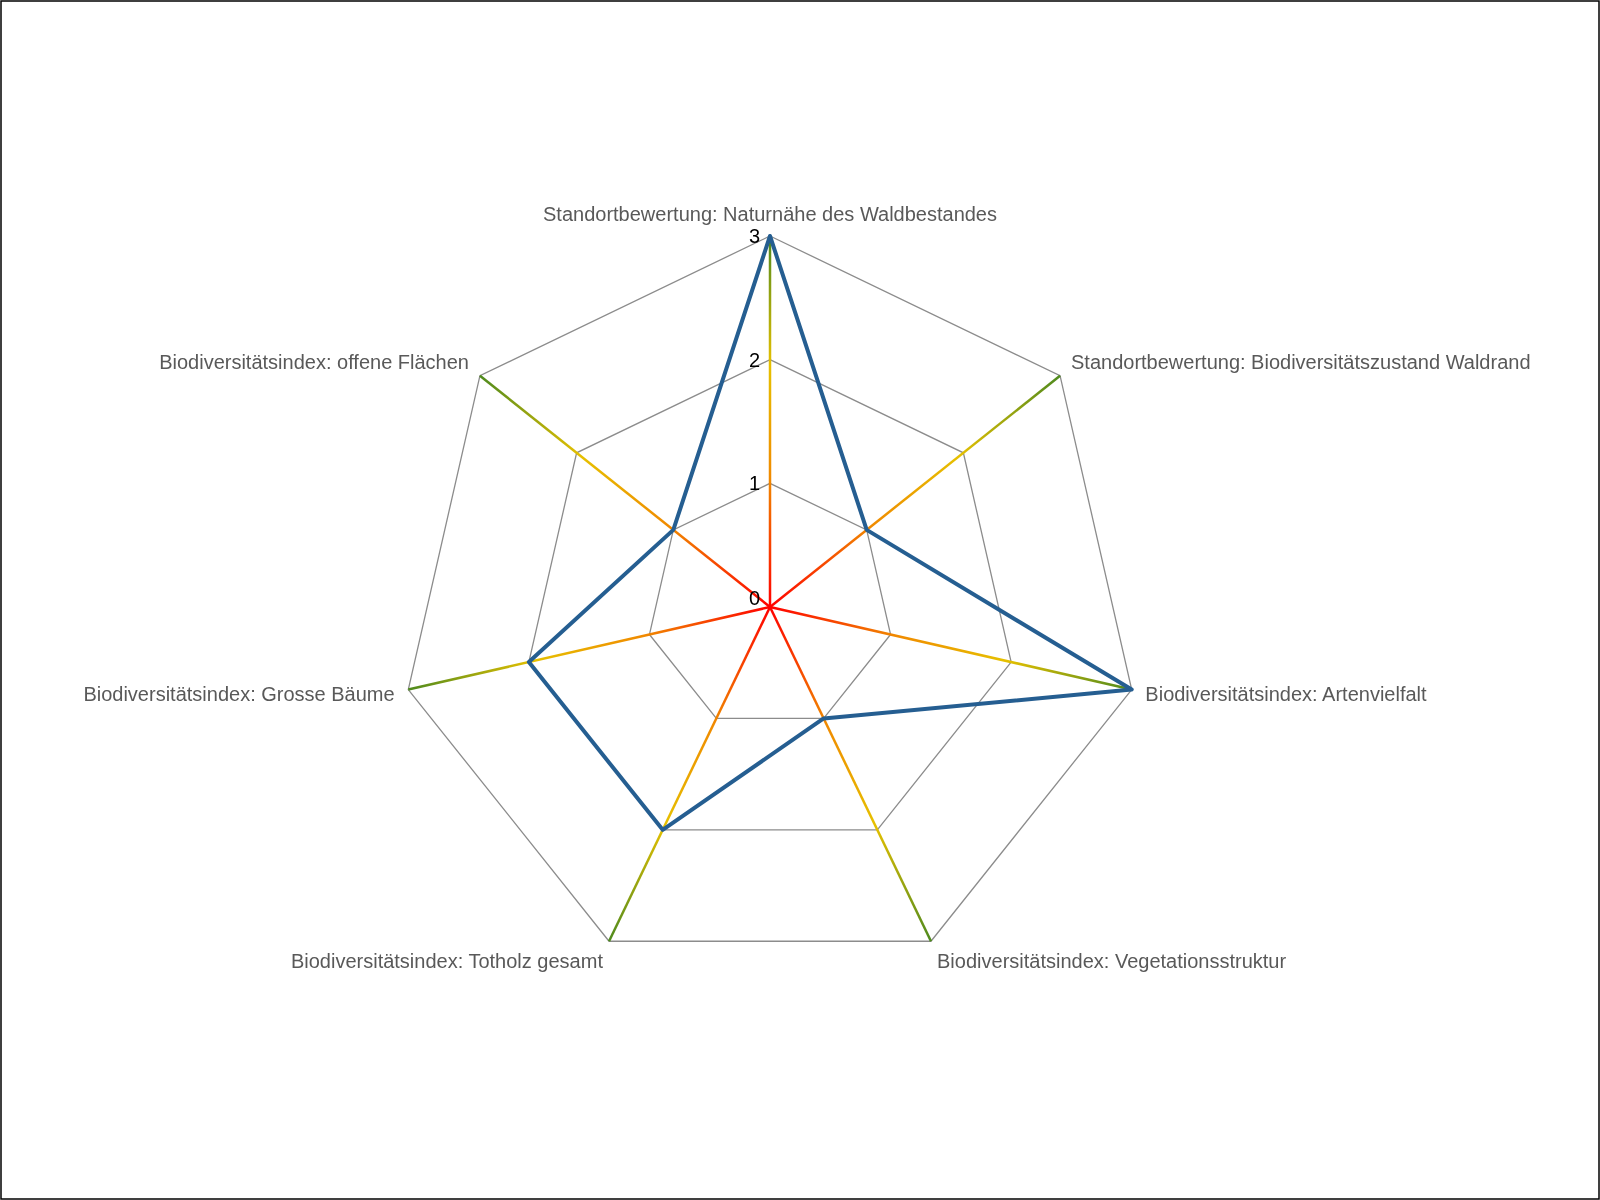 The image size is (1600, 1200). I want to click on spoke-label: Biodiversitätsindex: offene Flächen, so click(314, 361).